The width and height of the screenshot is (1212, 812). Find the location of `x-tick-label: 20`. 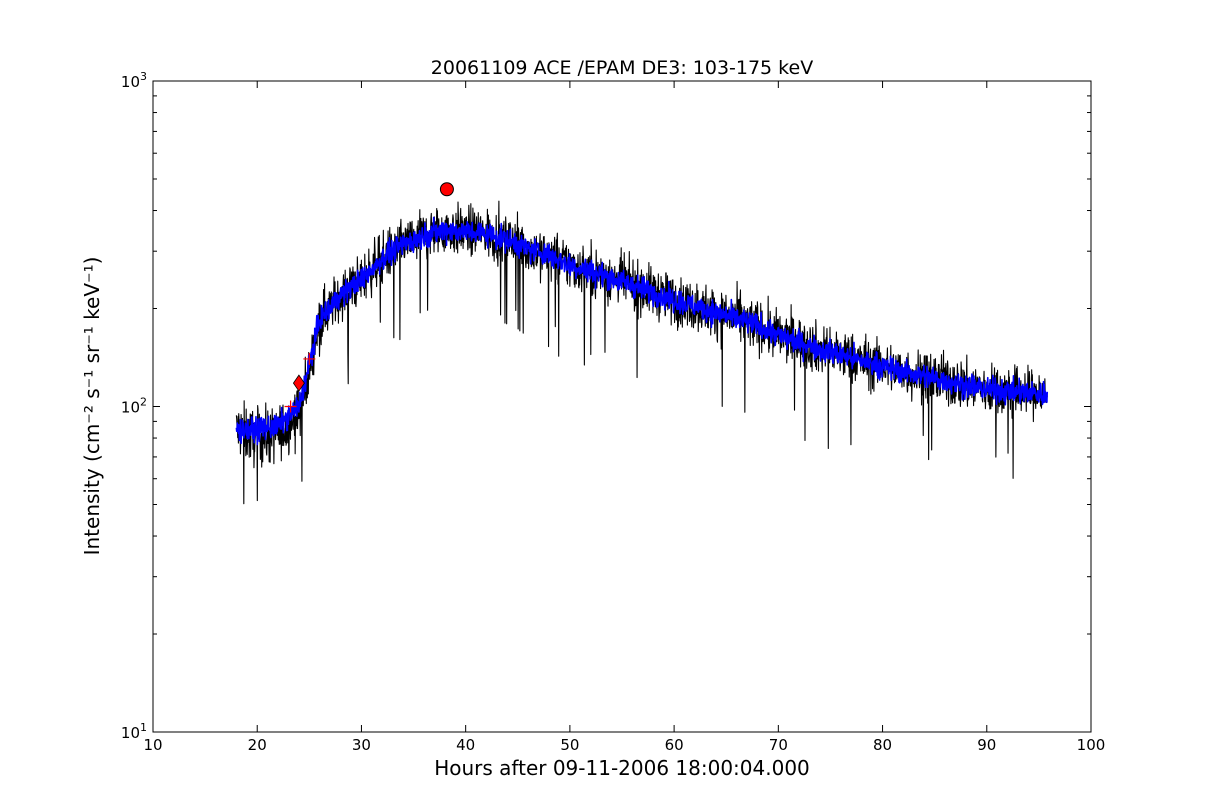

x-tick-label: 20 is located at coordinates (257, 745).